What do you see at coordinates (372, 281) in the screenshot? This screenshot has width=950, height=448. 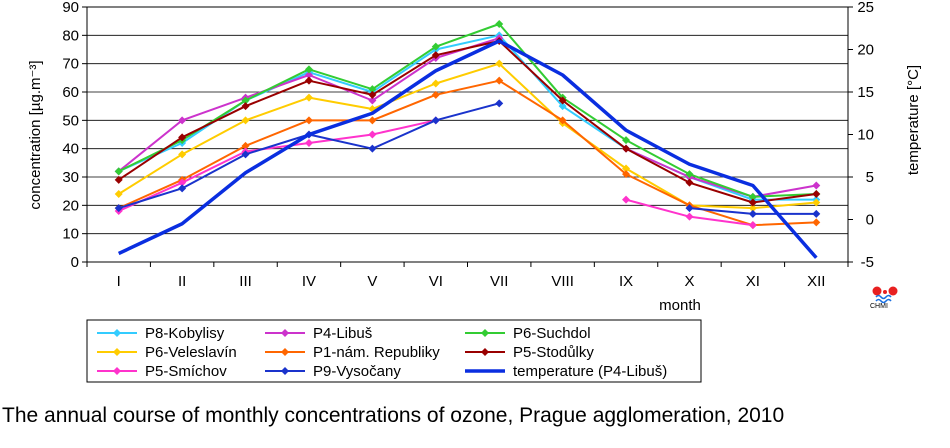 I see `x-tick-label: V` at bounding box center [372, 281].